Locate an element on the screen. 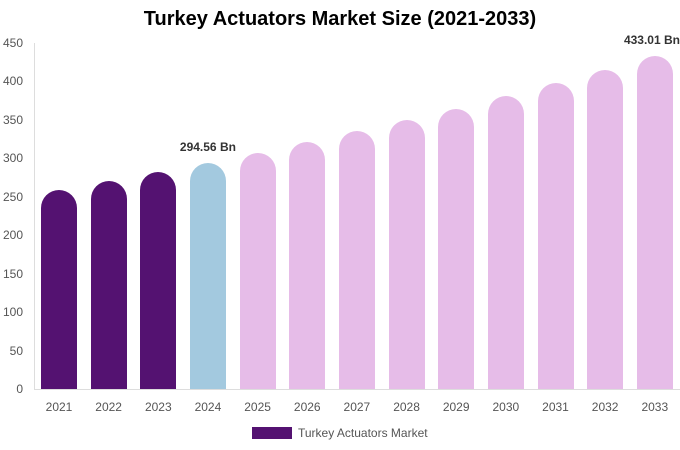 This screenshot has height=450, width=680. x-tick-label: 2030 is located at coordinates (506, 407).